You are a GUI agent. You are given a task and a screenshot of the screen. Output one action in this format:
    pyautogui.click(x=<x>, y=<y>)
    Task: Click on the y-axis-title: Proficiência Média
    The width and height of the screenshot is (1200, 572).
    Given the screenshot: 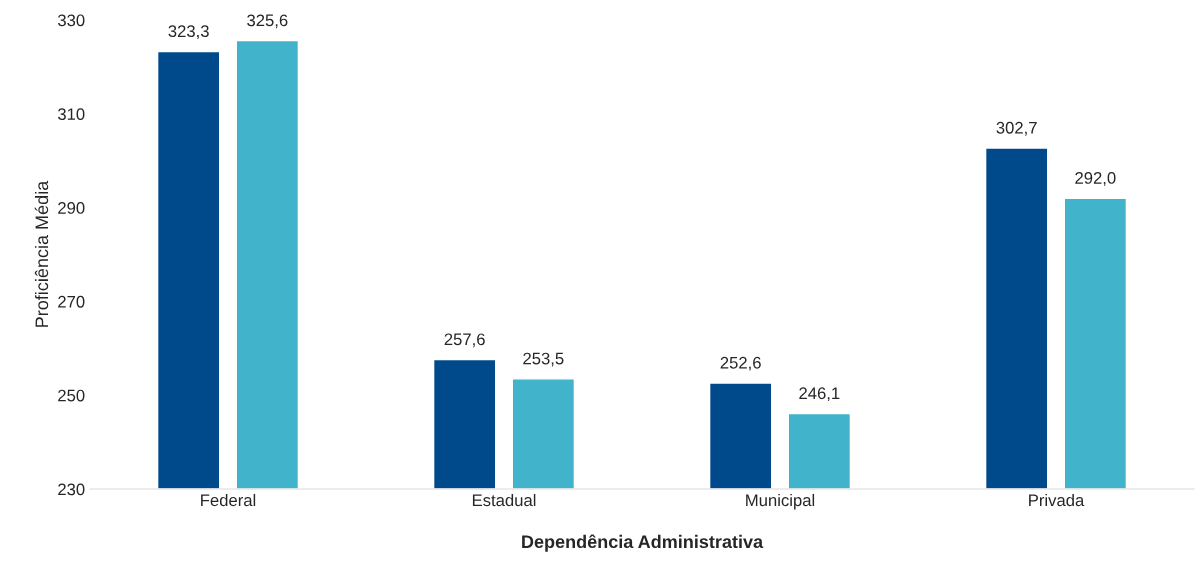 What is the action you would take?
    pyautogui.click(x=41, y=253)
    